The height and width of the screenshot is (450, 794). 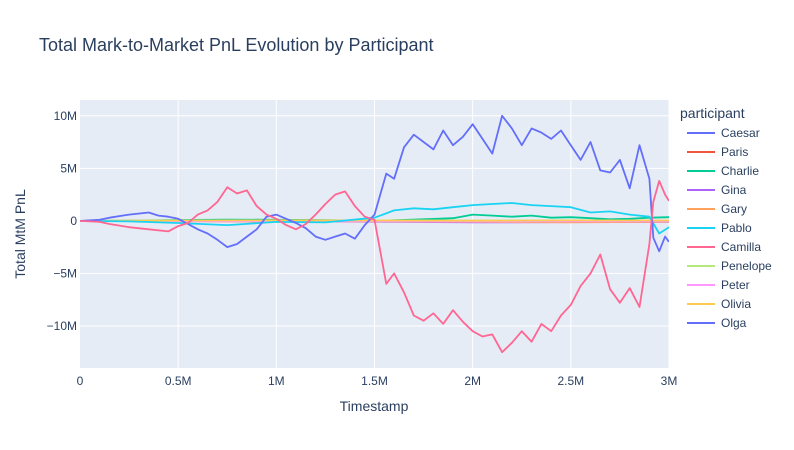 I want to click on legend-label: Pablo, so click(x=736, y=228).